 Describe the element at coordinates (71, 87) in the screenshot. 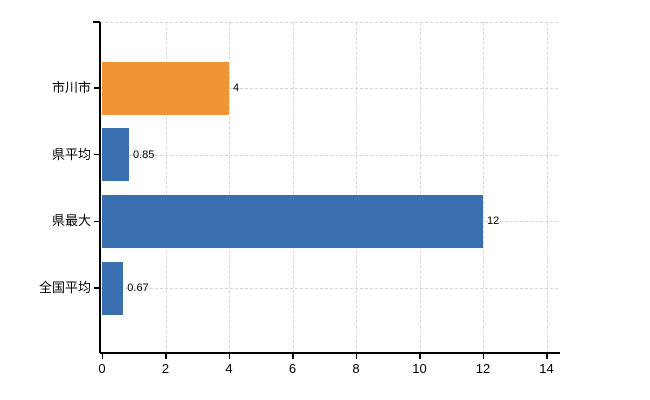

I see `category-label: 市川市` at that location.